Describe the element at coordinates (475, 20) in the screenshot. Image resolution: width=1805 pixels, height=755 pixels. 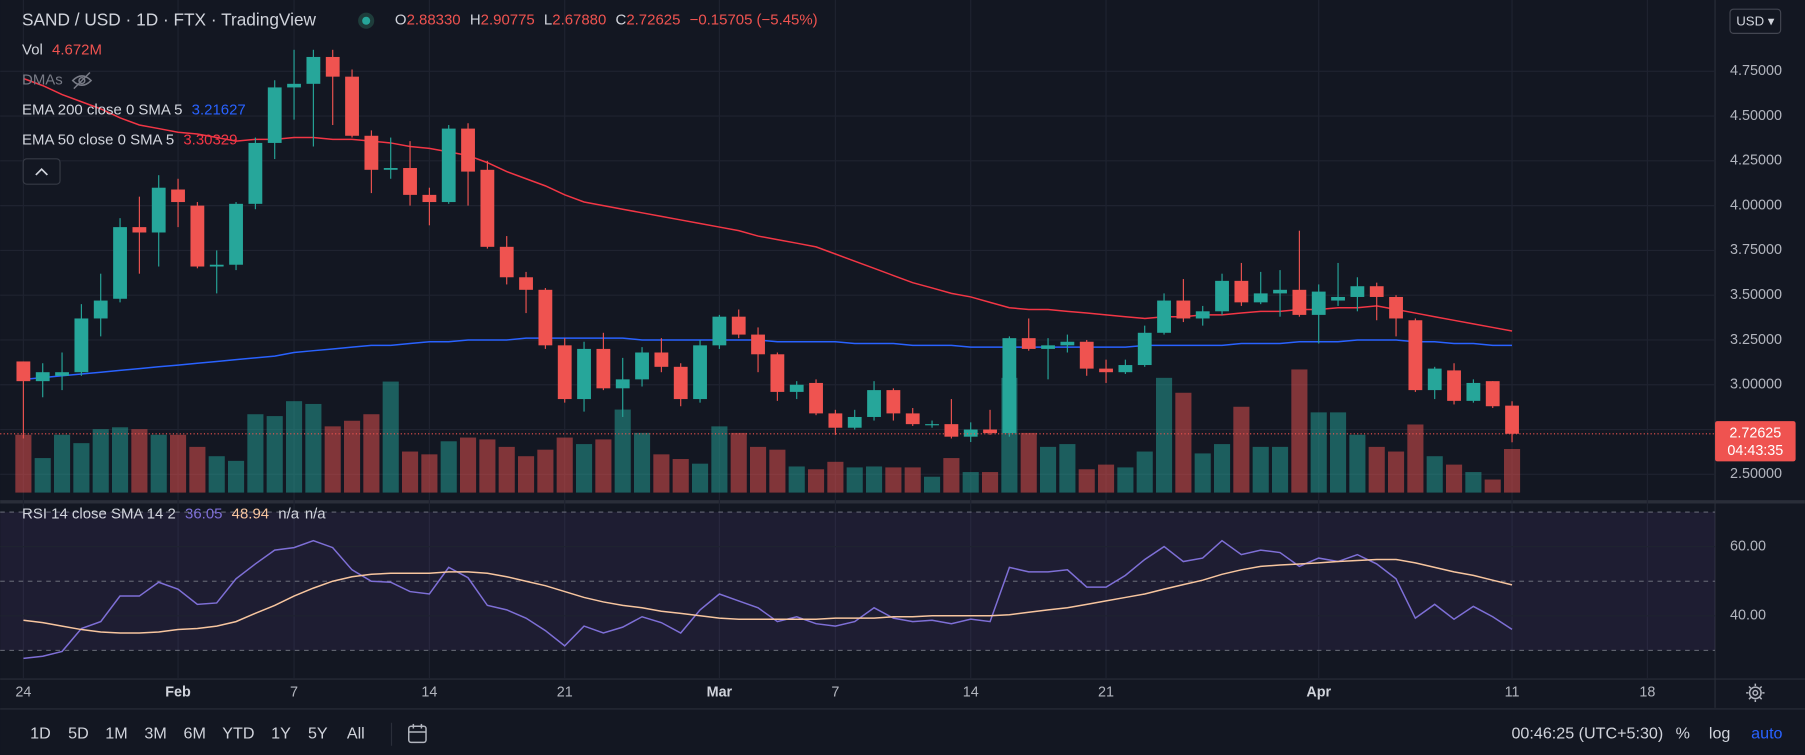
I see `ohlc-label: H` at that location.